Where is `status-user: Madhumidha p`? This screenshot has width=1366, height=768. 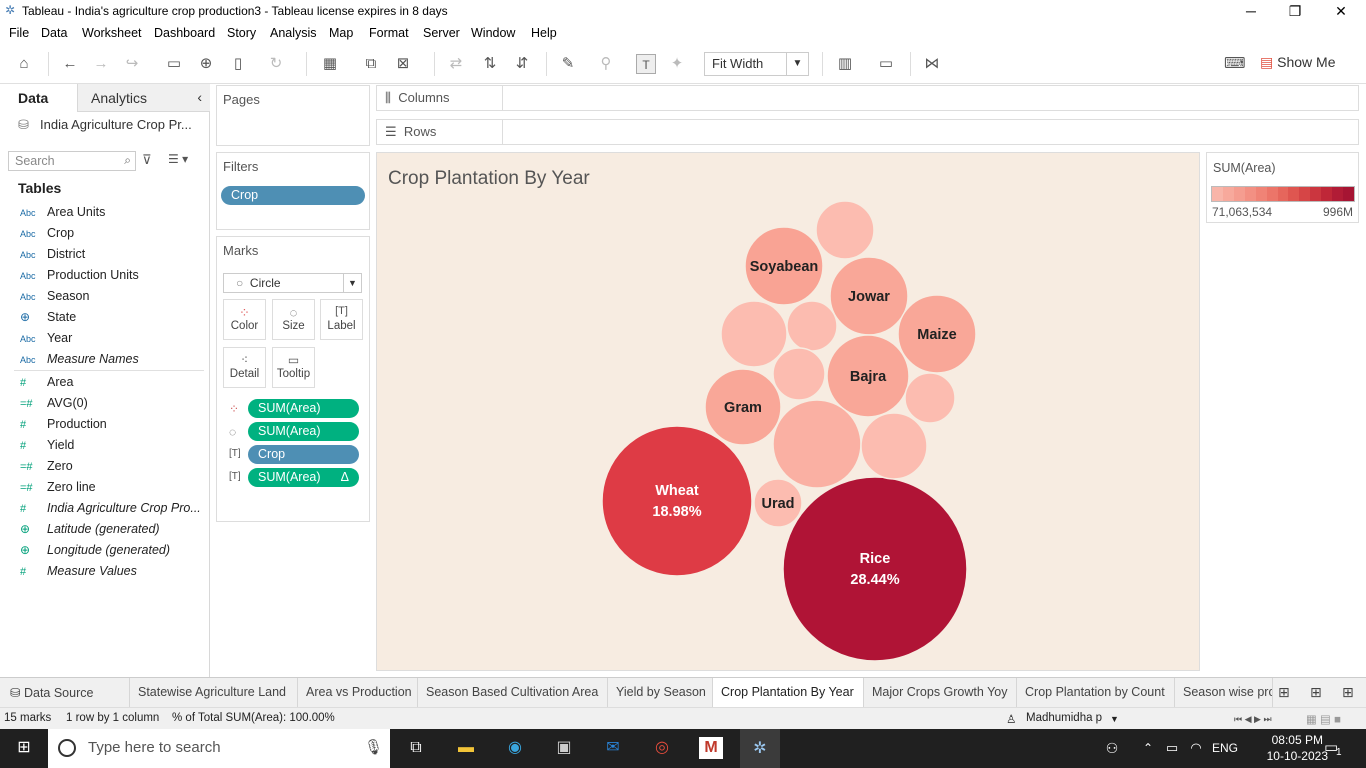
status-user: Madhumidha p is located at coordinates (1064, 718).